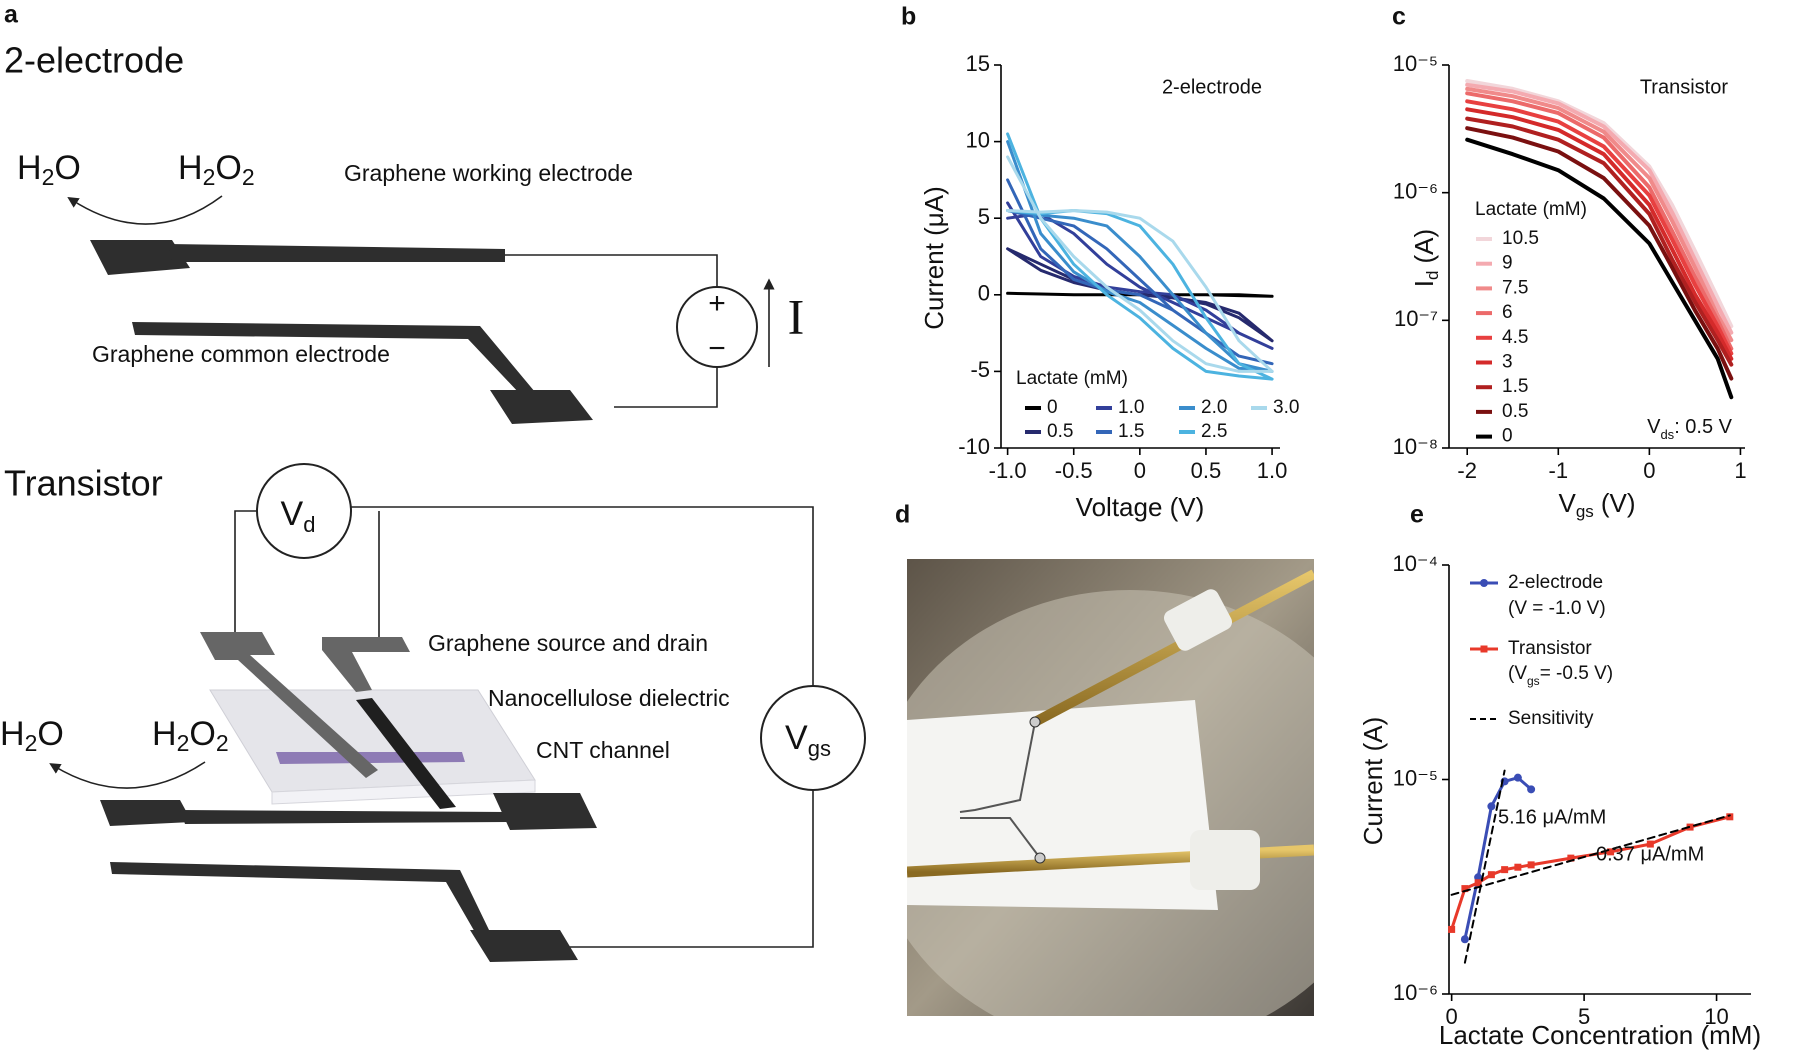 Image resolution: width=1800 pixels, height=1055 pixels. I want to click on legend-note: (V = -1.0 V), so click(1557, 608).